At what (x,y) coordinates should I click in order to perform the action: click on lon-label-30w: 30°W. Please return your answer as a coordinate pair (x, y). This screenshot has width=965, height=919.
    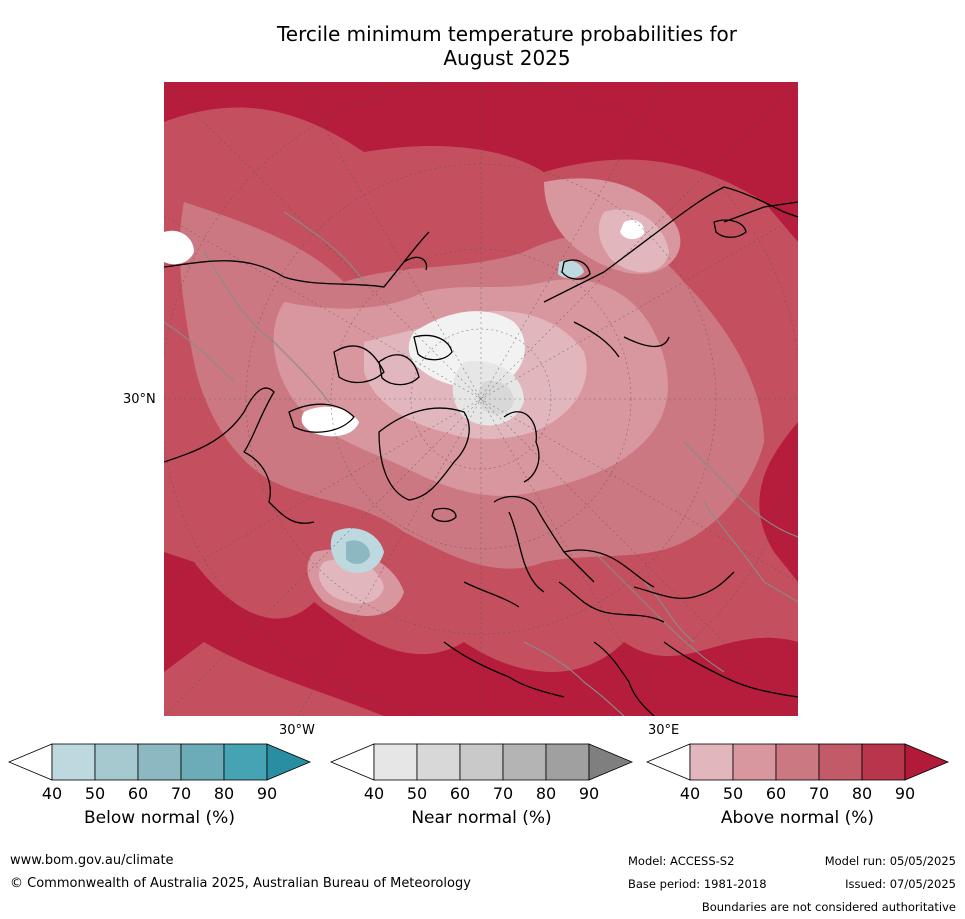
    Looking at the image, I should click on (297, 730).